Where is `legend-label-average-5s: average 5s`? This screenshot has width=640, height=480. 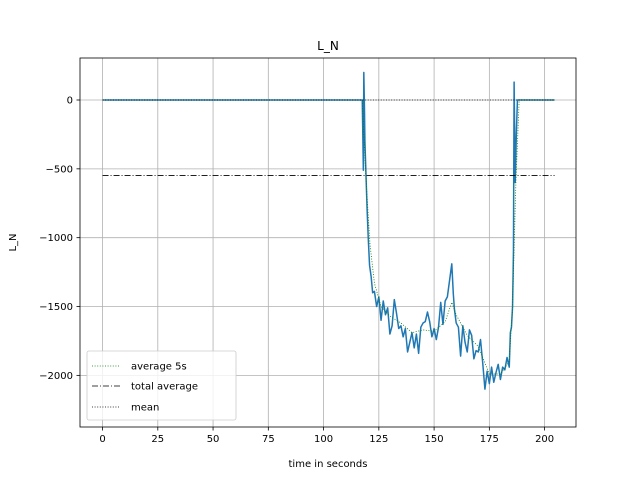
legend-label-average-5s: average 5s is located at coordinates (159, 367).